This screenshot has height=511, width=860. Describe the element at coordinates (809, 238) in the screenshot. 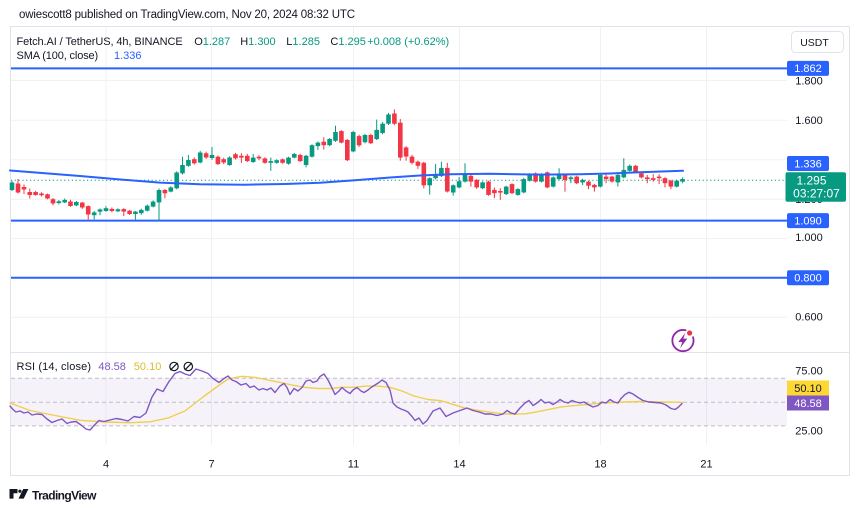

I see `svg-text: 1.000` at that location.